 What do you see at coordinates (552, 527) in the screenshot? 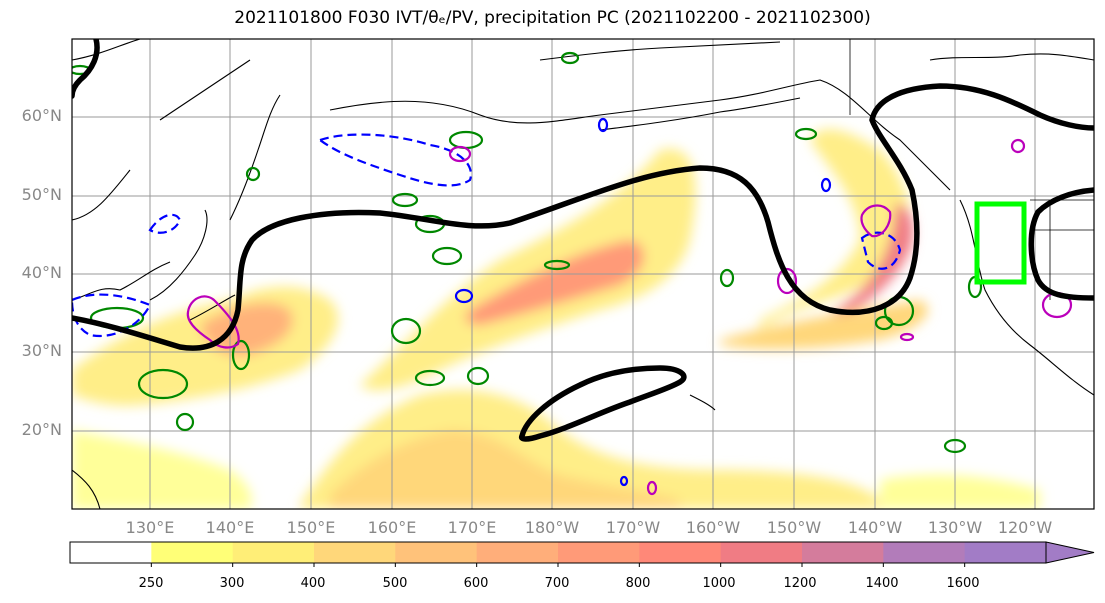
I see `lon-label-180w: 180°W` at bounding box center [552, 527].